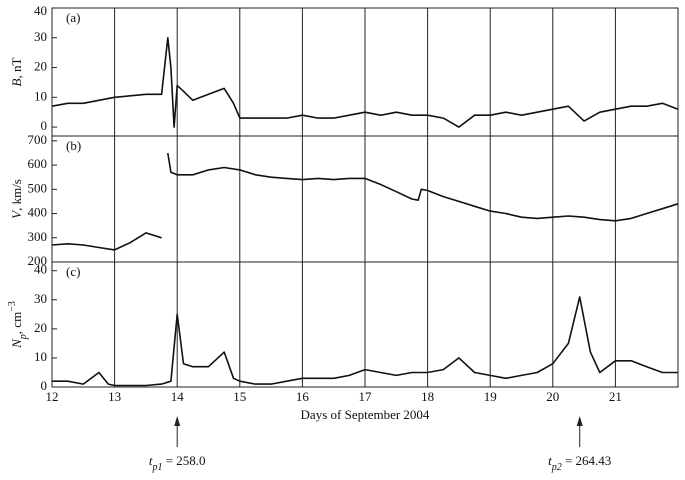  What do you see at coordinates (38, 212) in the screenshot?
I see `y-tick-label: 400` at bounding box center [38, 212].